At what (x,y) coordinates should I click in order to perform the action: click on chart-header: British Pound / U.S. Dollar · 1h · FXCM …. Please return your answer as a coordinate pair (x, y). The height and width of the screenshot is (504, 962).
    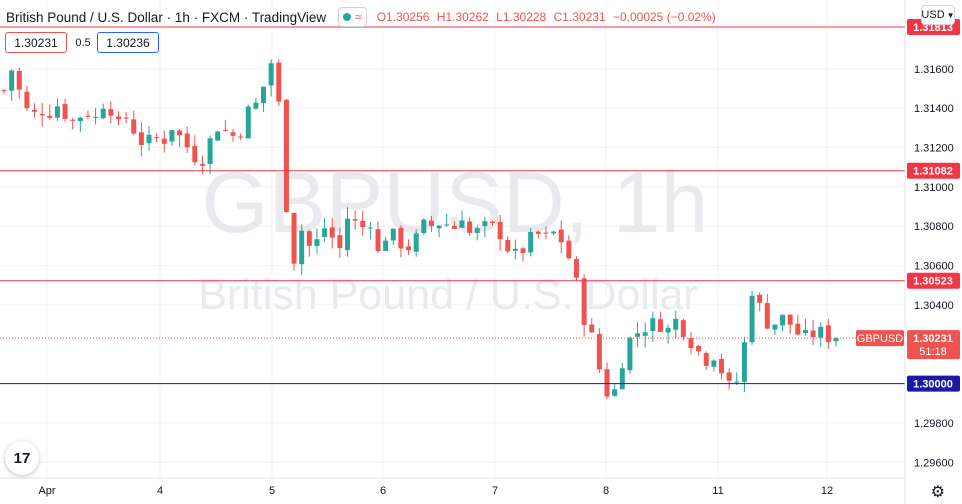
    Looking at the image, I should click on (363, 17).